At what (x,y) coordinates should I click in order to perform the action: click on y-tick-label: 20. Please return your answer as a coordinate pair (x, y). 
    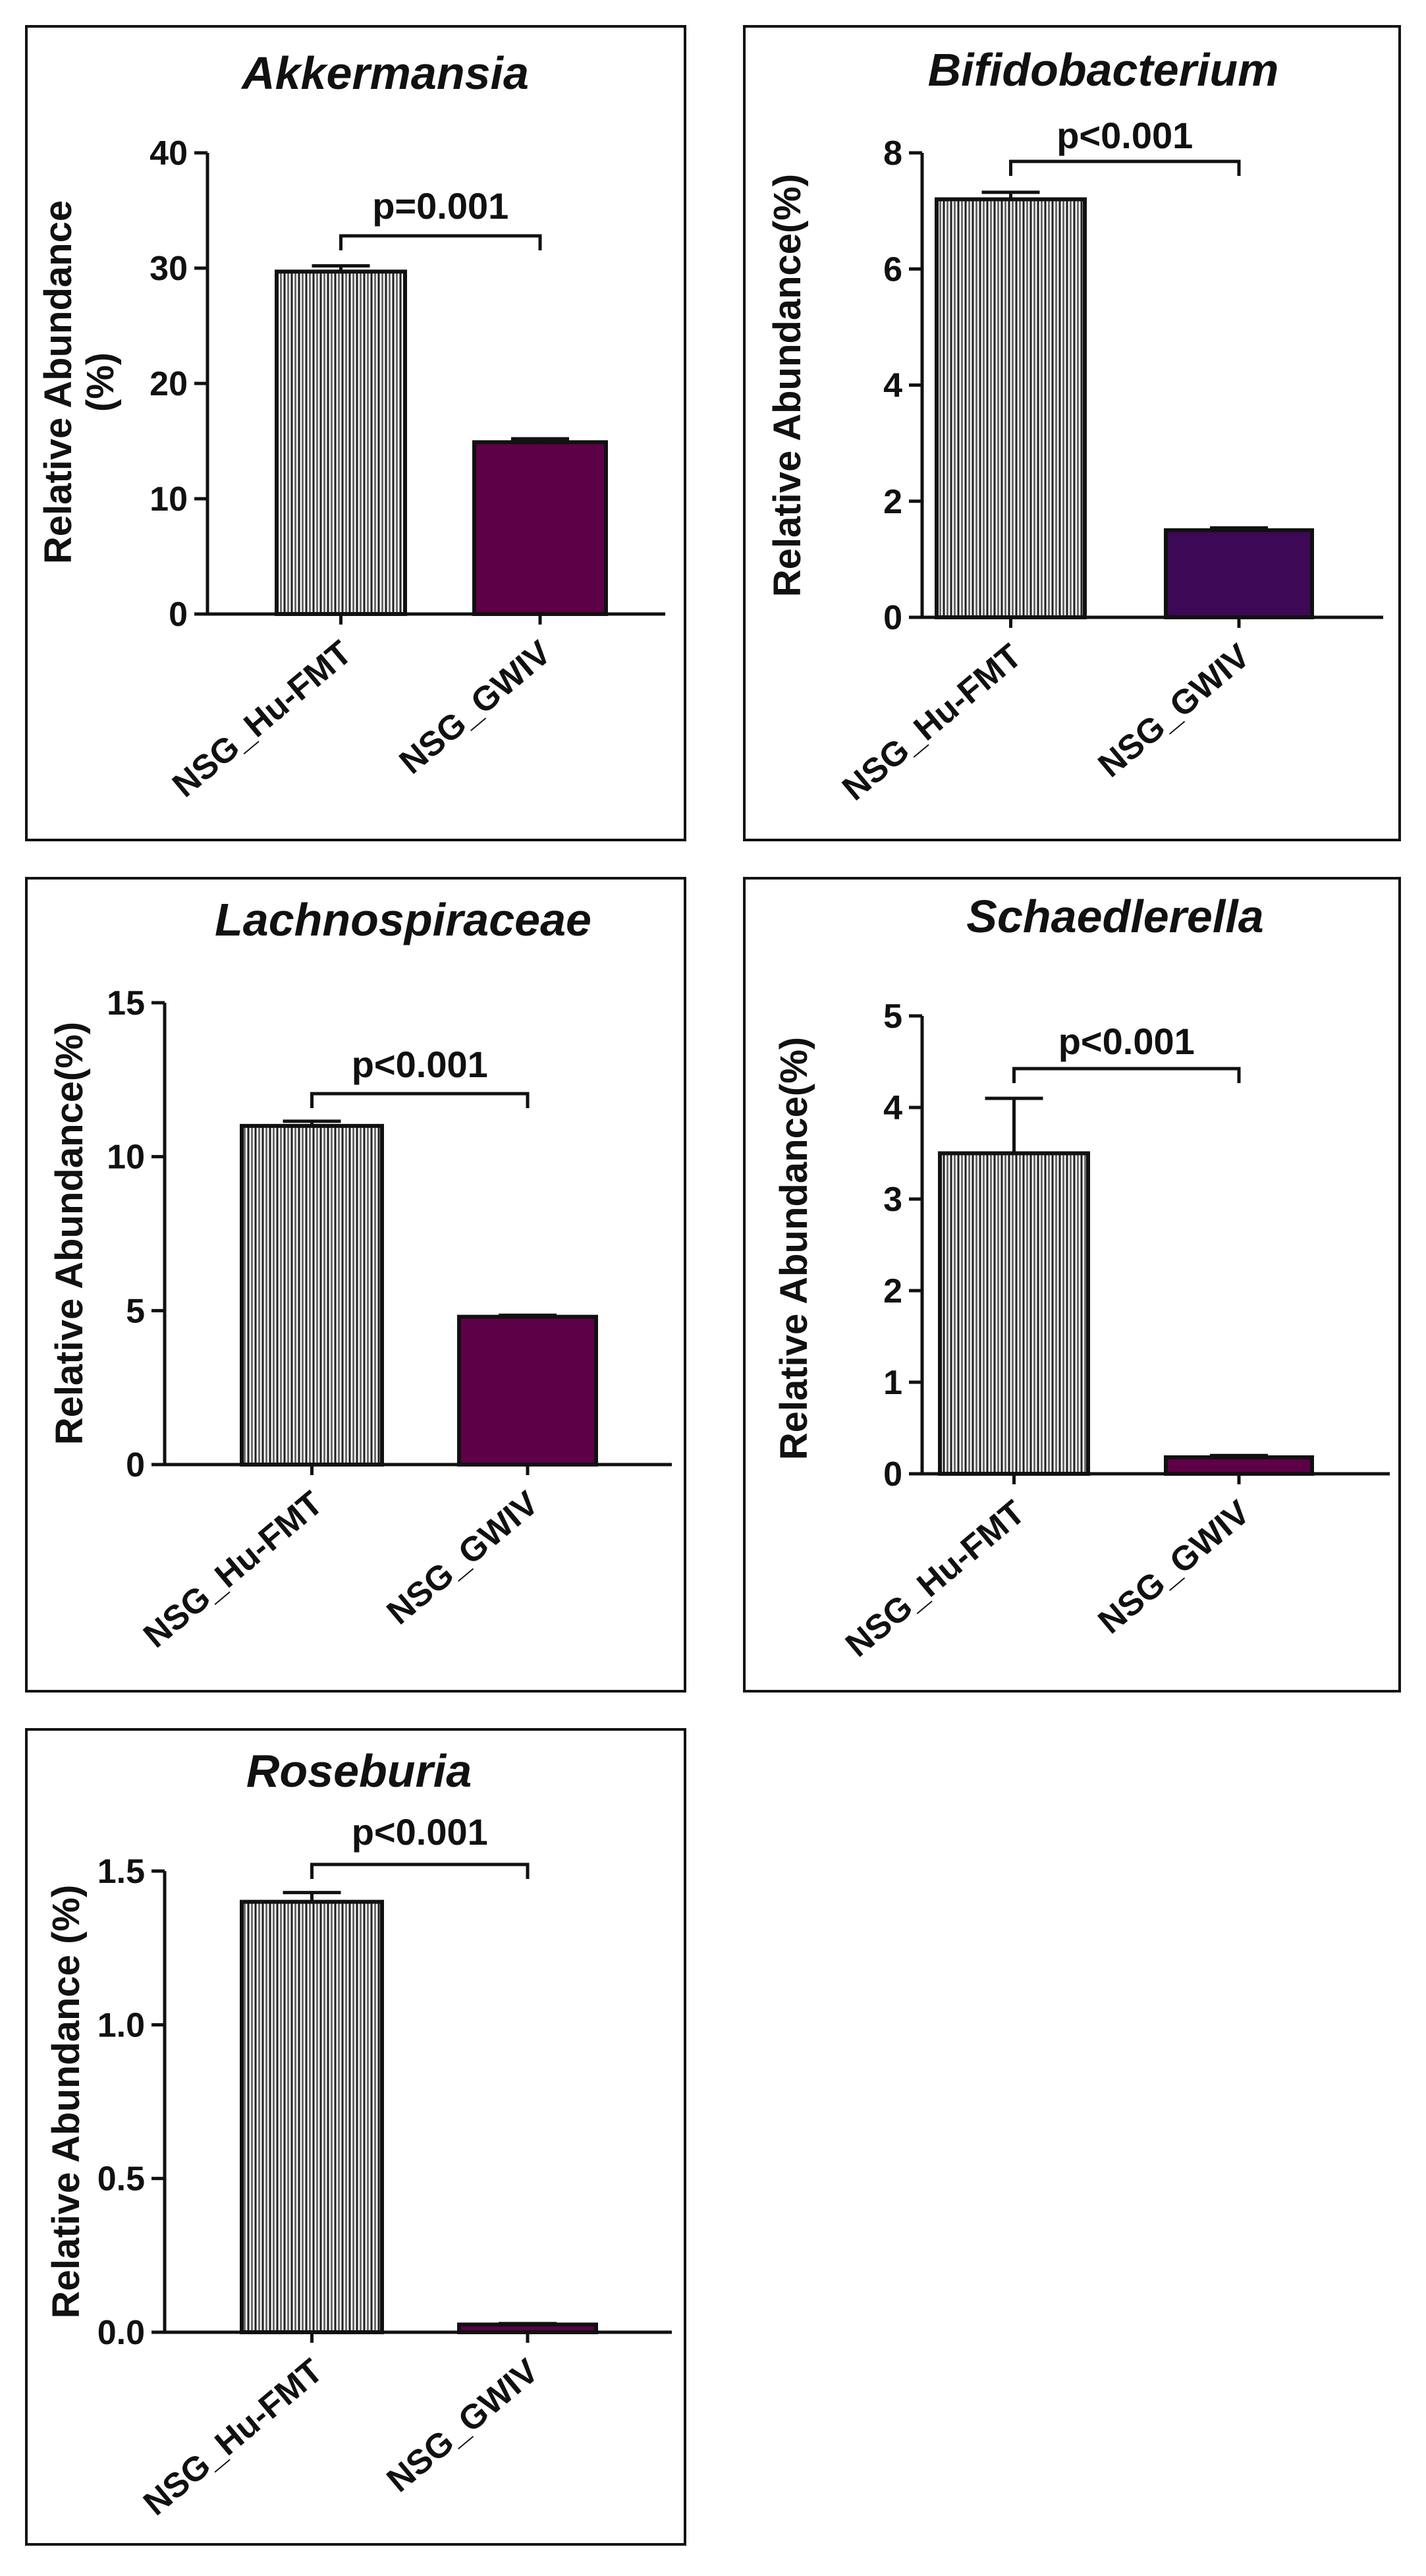
    Looking at the image, I should click on (169, 384).